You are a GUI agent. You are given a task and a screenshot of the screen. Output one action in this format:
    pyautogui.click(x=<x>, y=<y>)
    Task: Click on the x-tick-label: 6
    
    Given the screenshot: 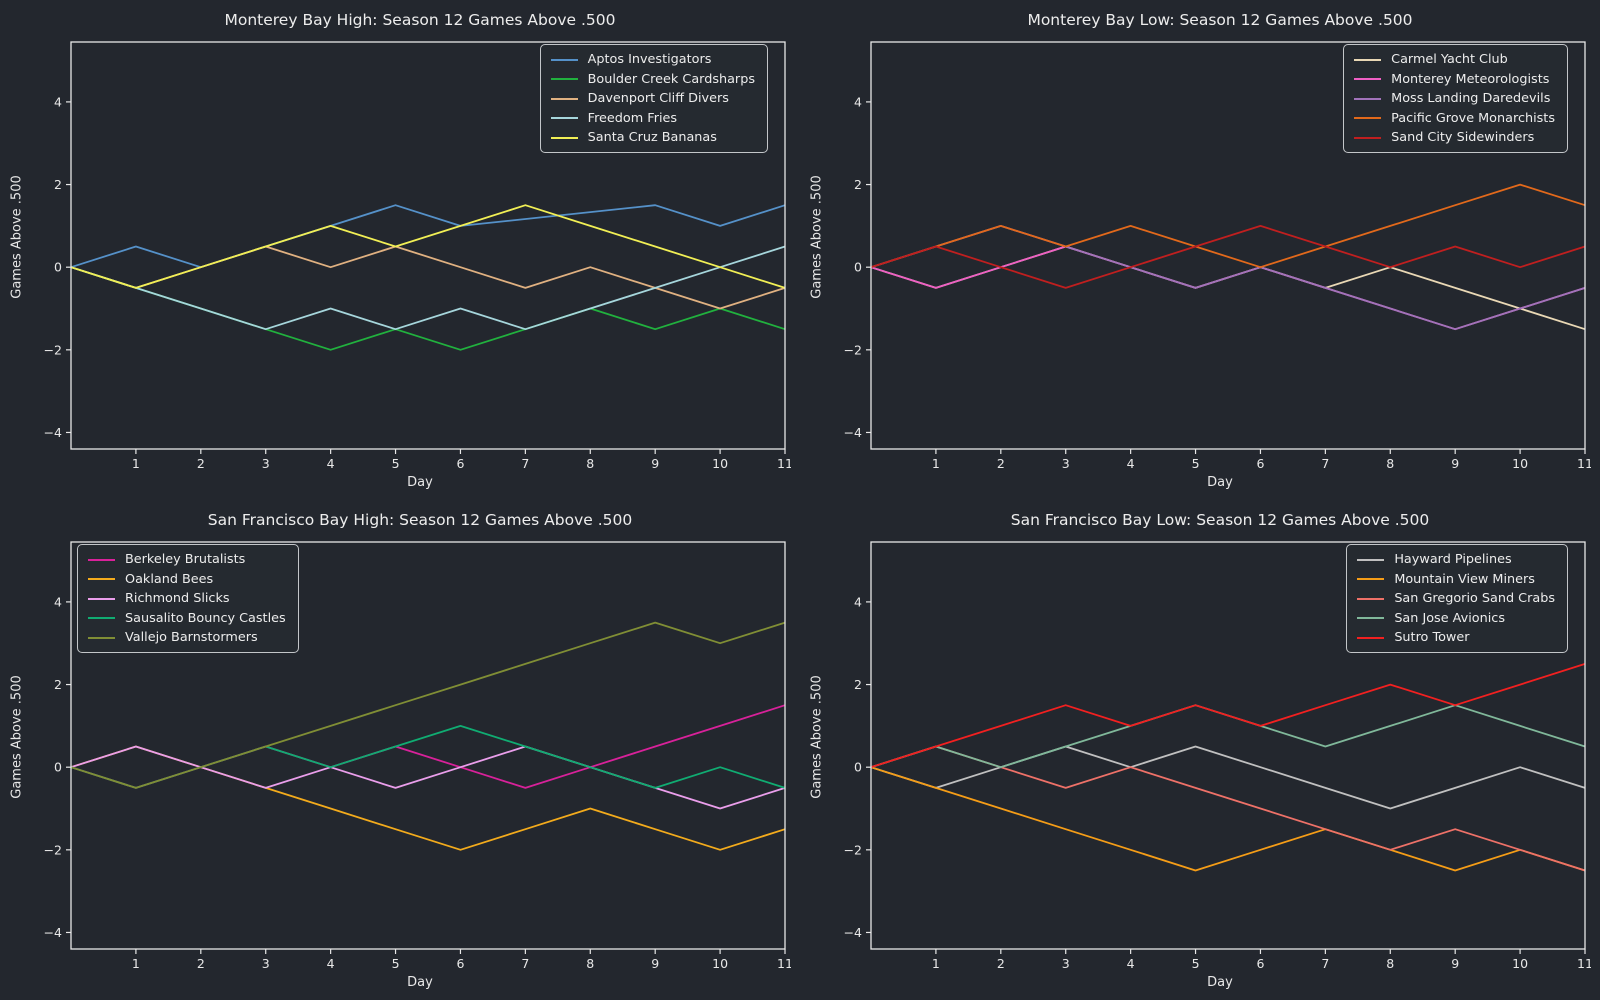 What is the action you would take?
    pyautogui.click(x=460, y=963)
    